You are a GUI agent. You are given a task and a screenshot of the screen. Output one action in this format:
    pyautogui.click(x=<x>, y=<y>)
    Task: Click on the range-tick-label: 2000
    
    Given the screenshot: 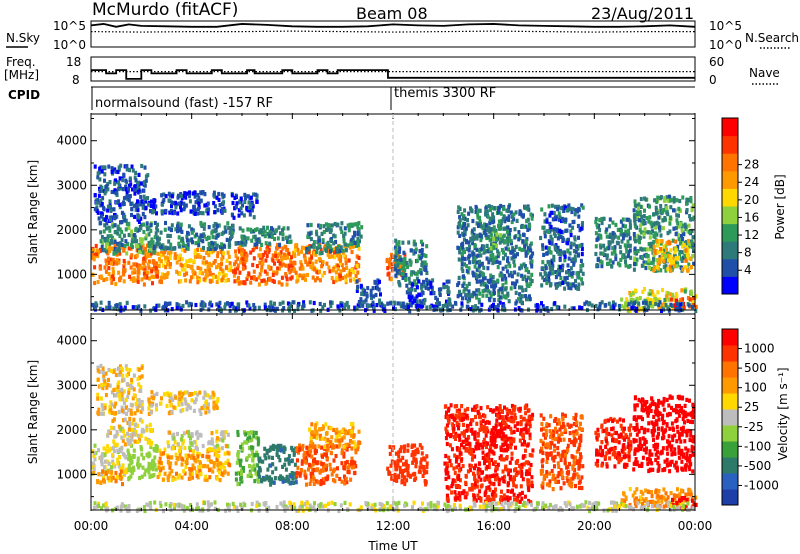 What is the action you would take?
    pyautogui.click(x=71, y=230)
    